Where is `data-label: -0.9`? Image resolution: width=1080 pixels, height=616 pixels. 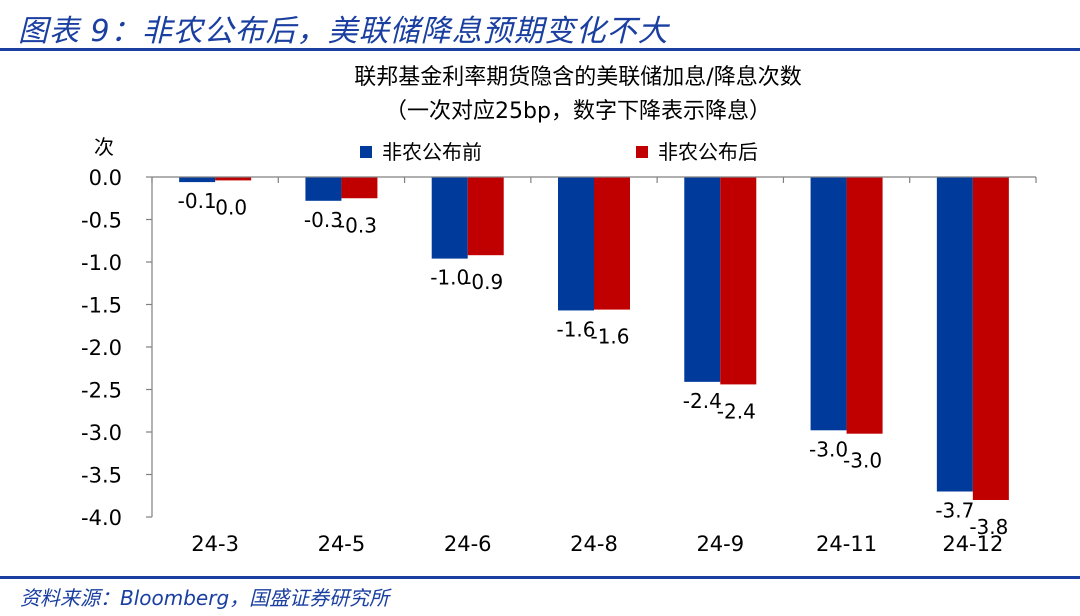 data-label: -0.9 is located at coordinates (483, 282).